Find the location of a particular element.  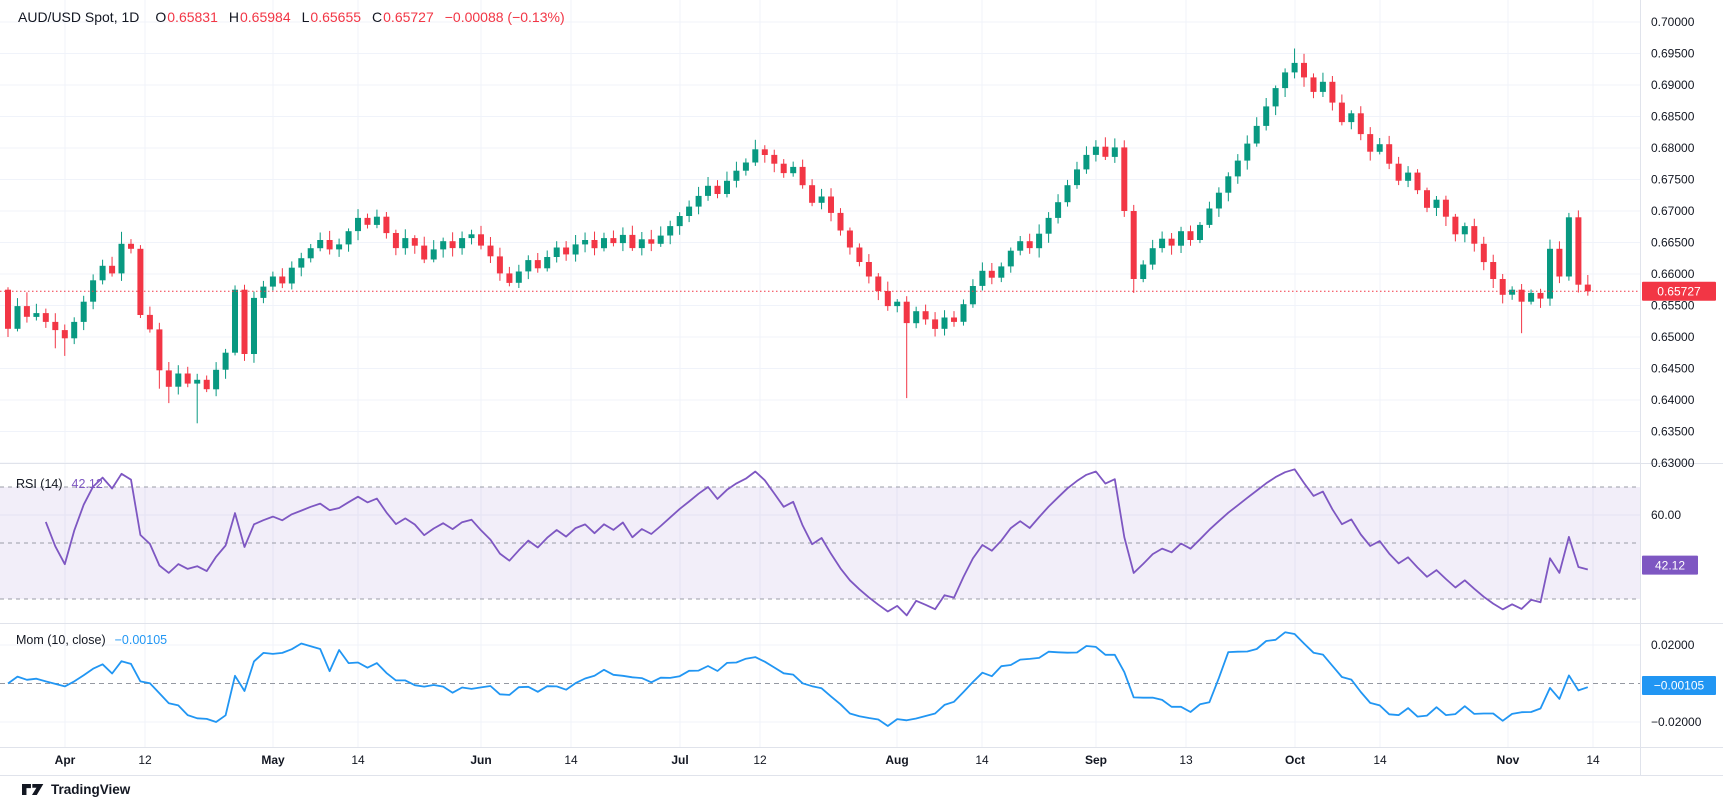

time-axis-label: Oct is located at coordinates (1295, 760).